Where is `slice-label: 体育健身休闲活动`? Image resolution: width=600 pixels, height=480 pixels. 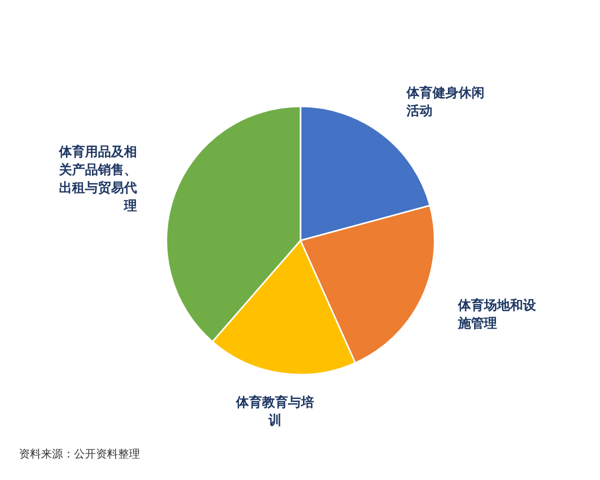
slice-label: 体育健身休闲活动 is located at coordinates (444, 102).